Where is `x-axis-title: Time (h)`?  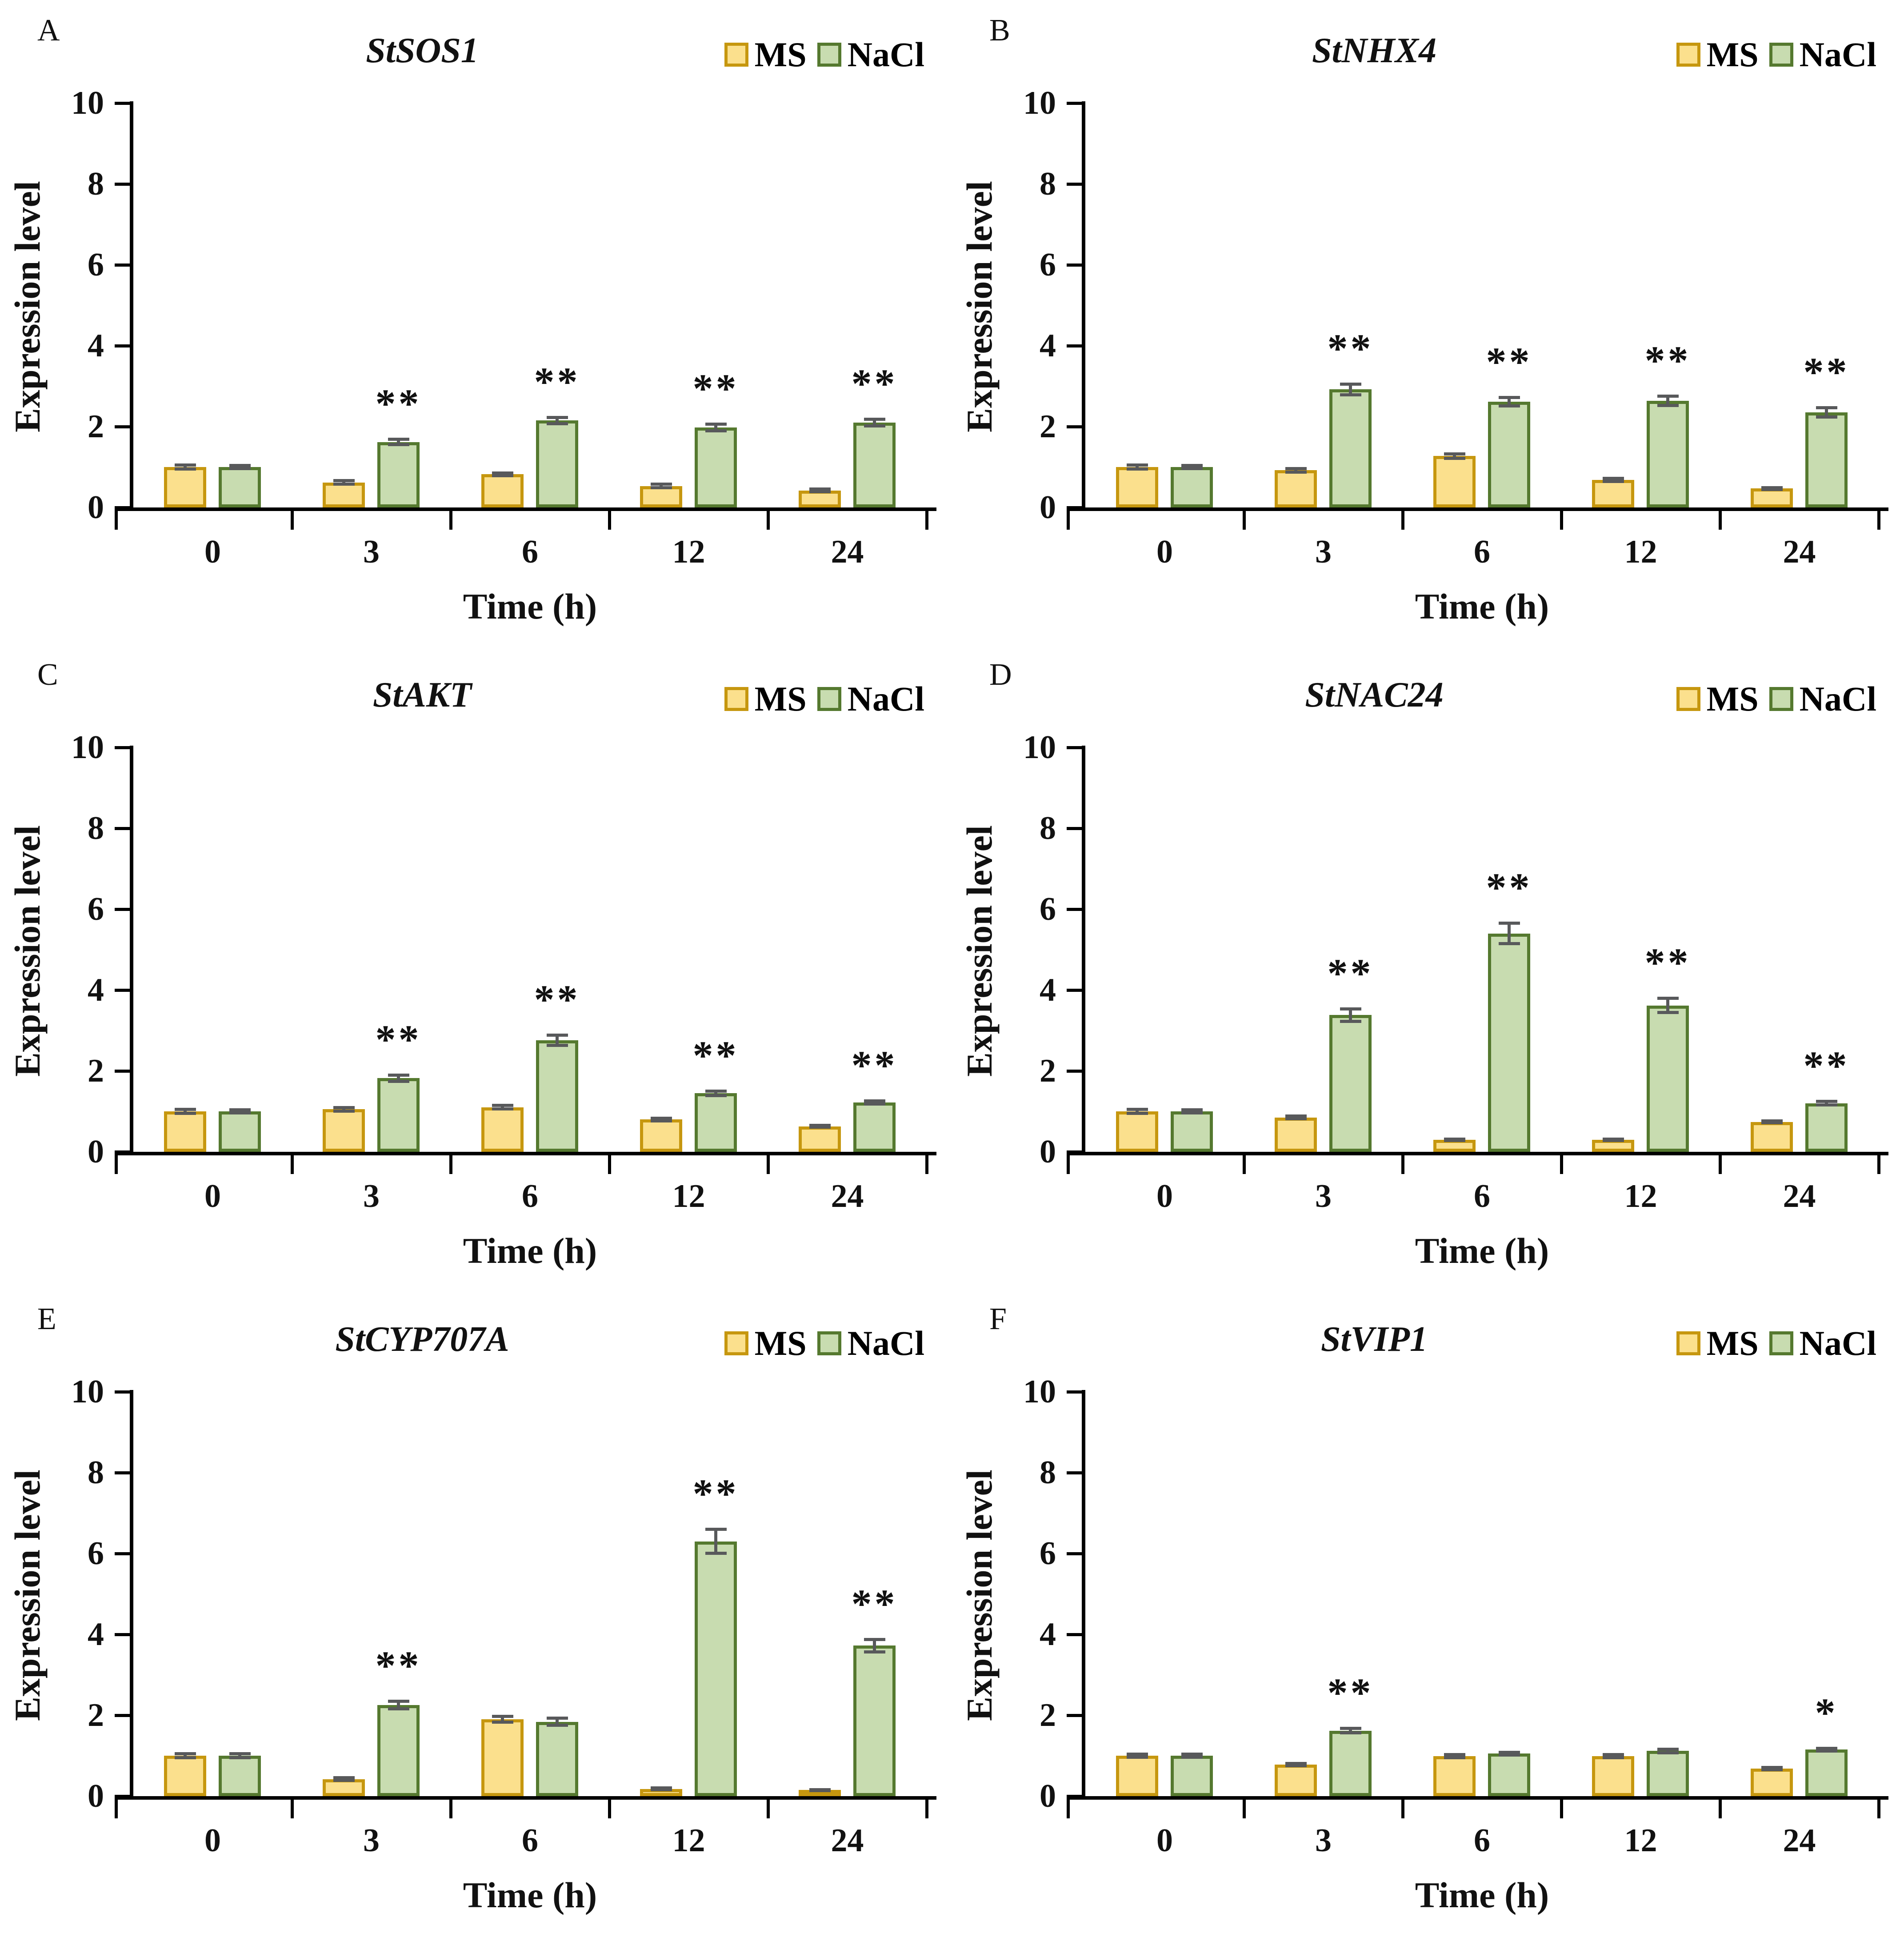 x-axis-title: Time (h) is located at coordinates (1482, 1250).